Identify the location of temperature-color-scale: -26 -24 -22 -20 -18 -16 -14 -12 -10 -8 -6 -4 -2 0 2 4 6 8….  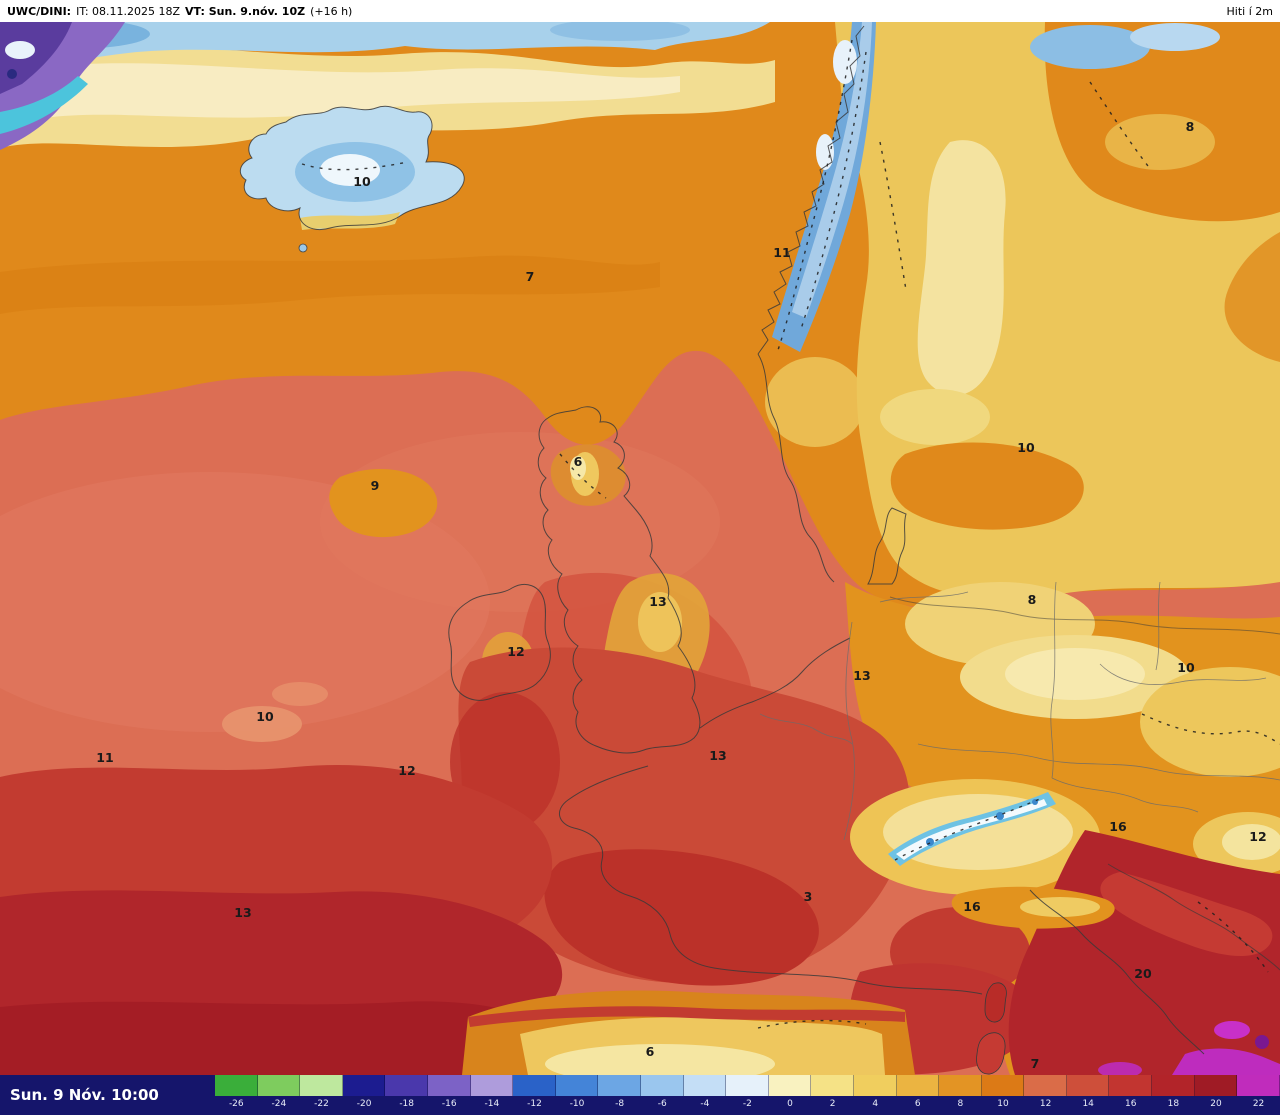
(747, 1095).